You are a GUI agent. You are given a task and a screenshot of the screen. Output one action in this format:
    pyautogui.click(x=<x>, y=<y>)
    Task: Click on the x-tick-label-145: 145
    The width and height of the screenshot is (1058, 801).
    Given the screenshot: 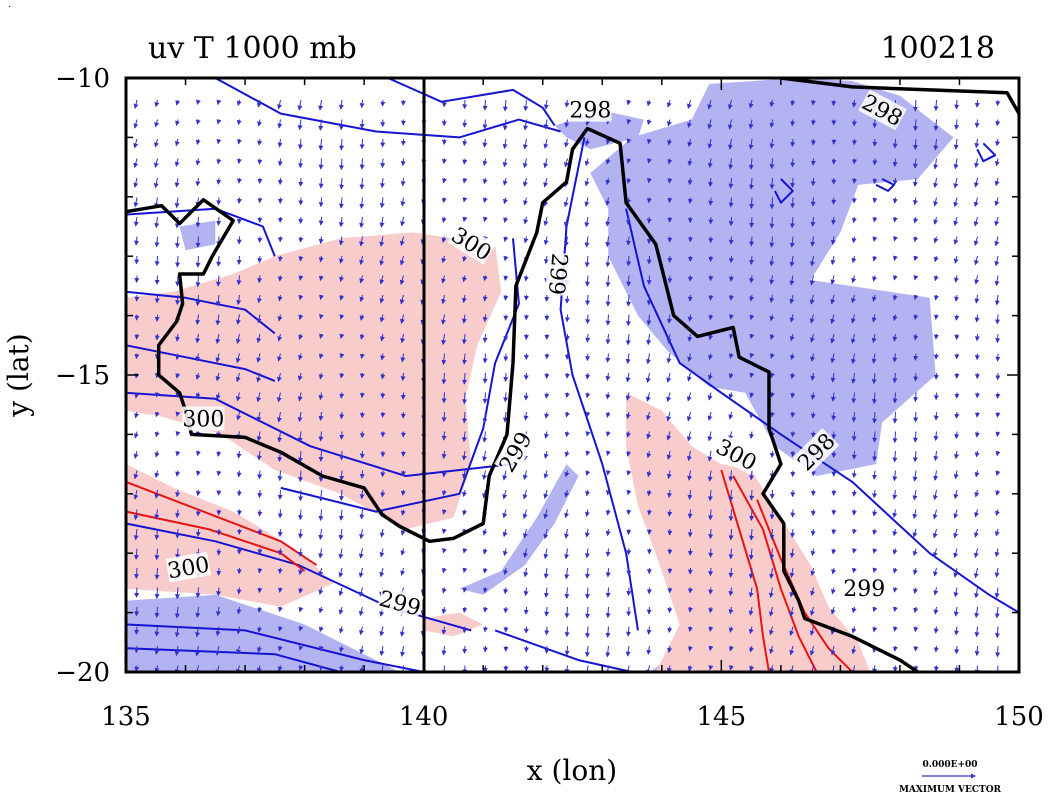 What is the action you would take?
    pyautogui.click(x=722, y=717)
    